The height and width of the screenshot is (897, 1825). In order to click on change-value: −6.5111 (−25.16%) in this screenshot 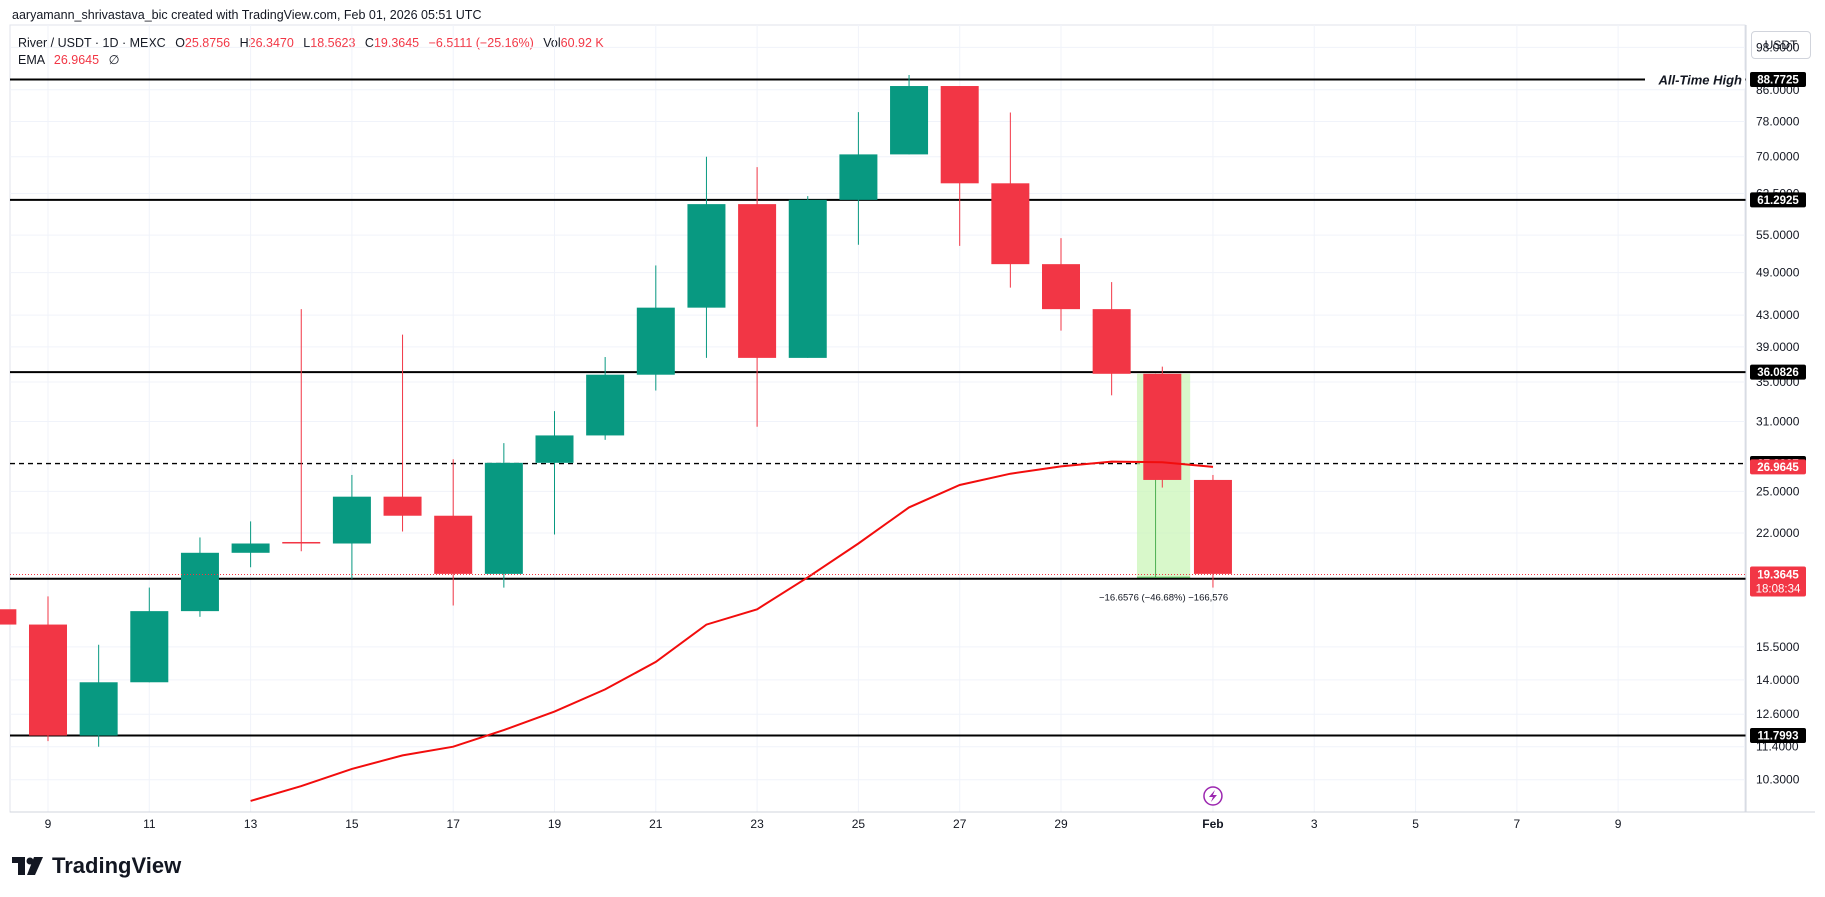, I will do `click(481, 43)`.